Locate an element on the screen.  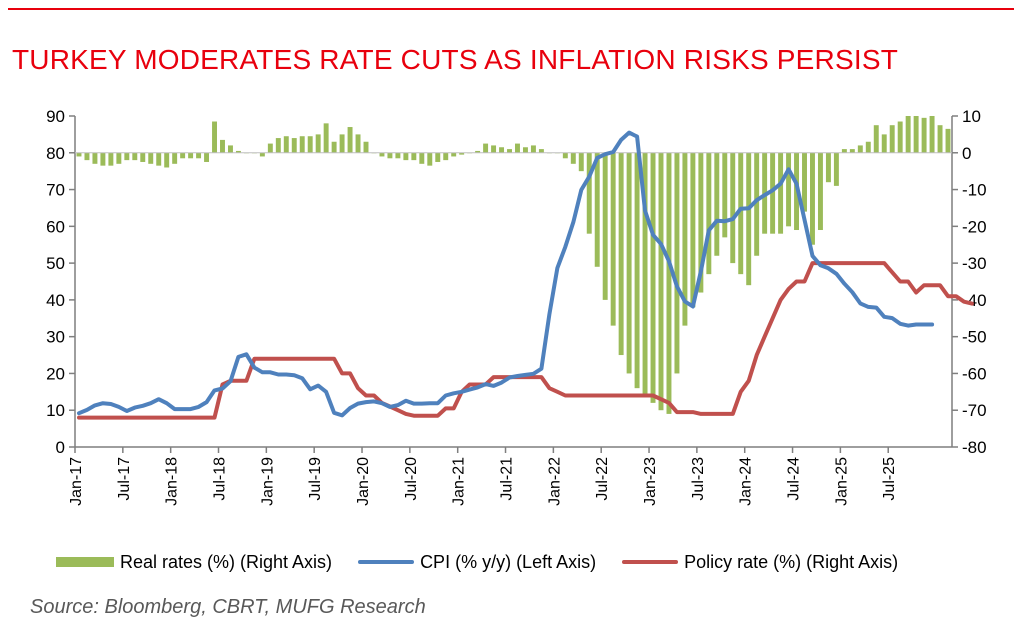
top-rule is located at coordinates (511, 9).